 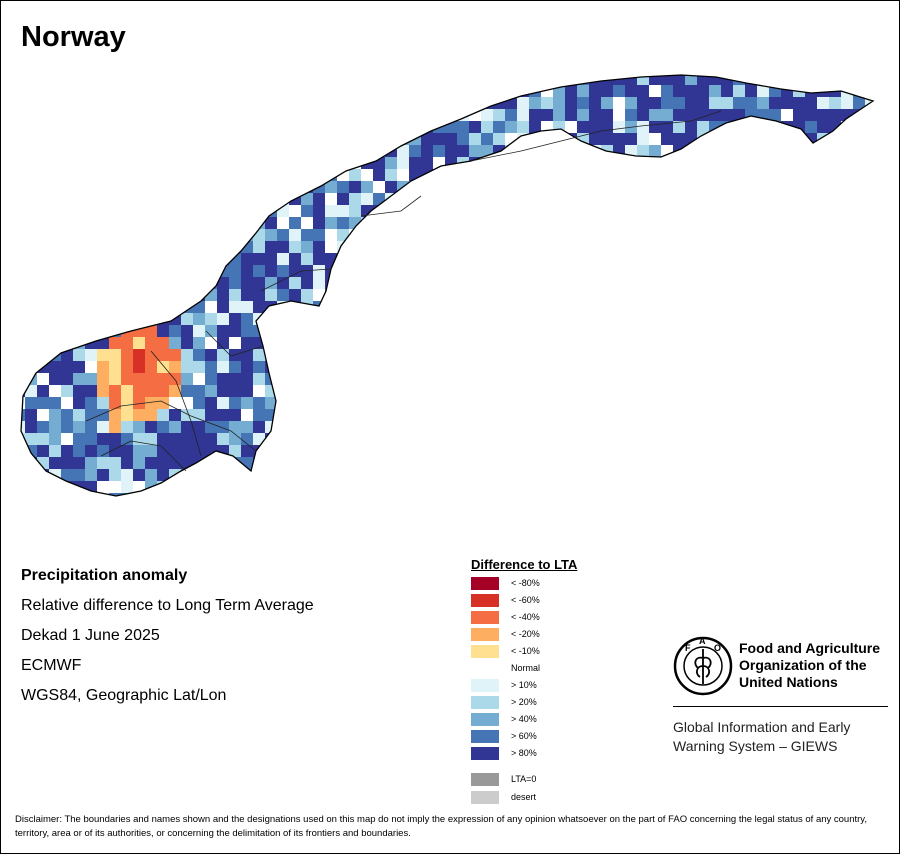 I want to click on legend-swatch, so click(x=485, y=719).